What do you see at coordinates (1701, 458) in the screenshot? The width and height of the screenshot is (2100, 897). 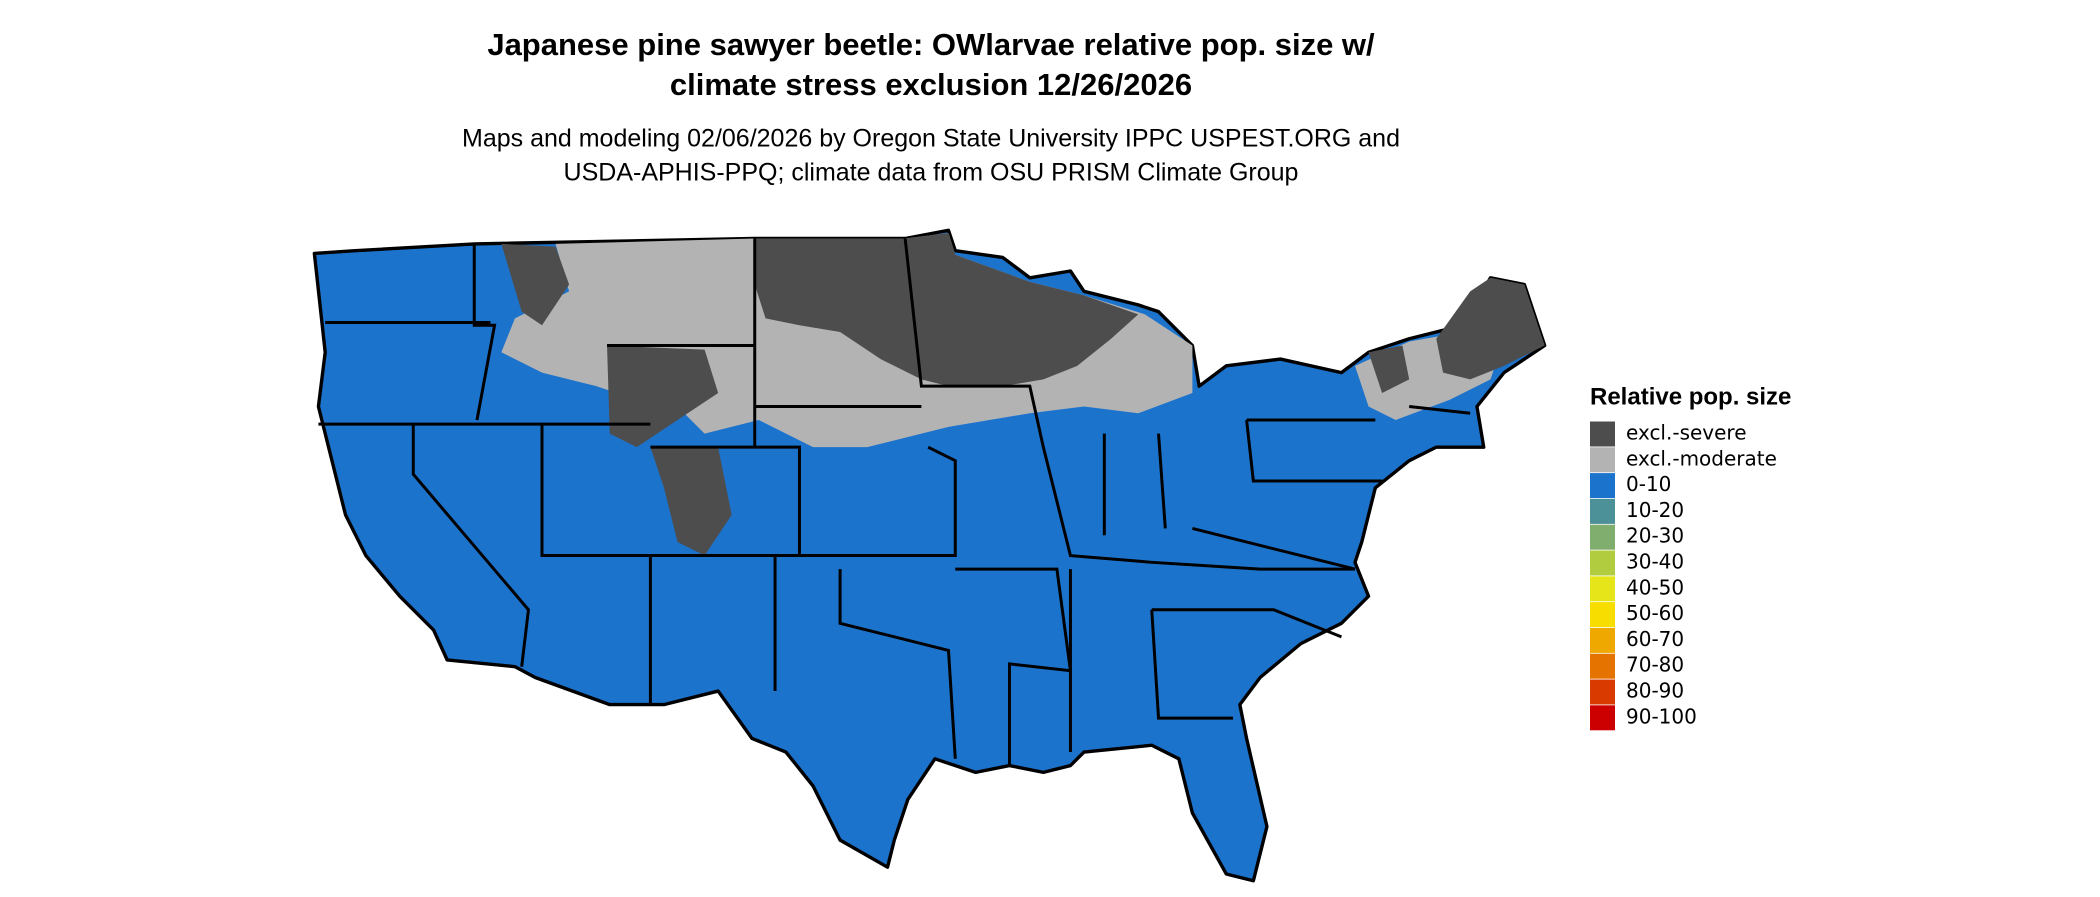 I see `legend-label: excl.-moderate` at bounding box center [1701, 458].